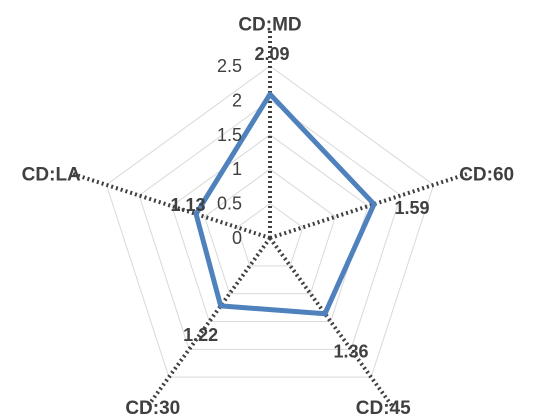  I want to click on data-label: 1.36, so click(350, 352).